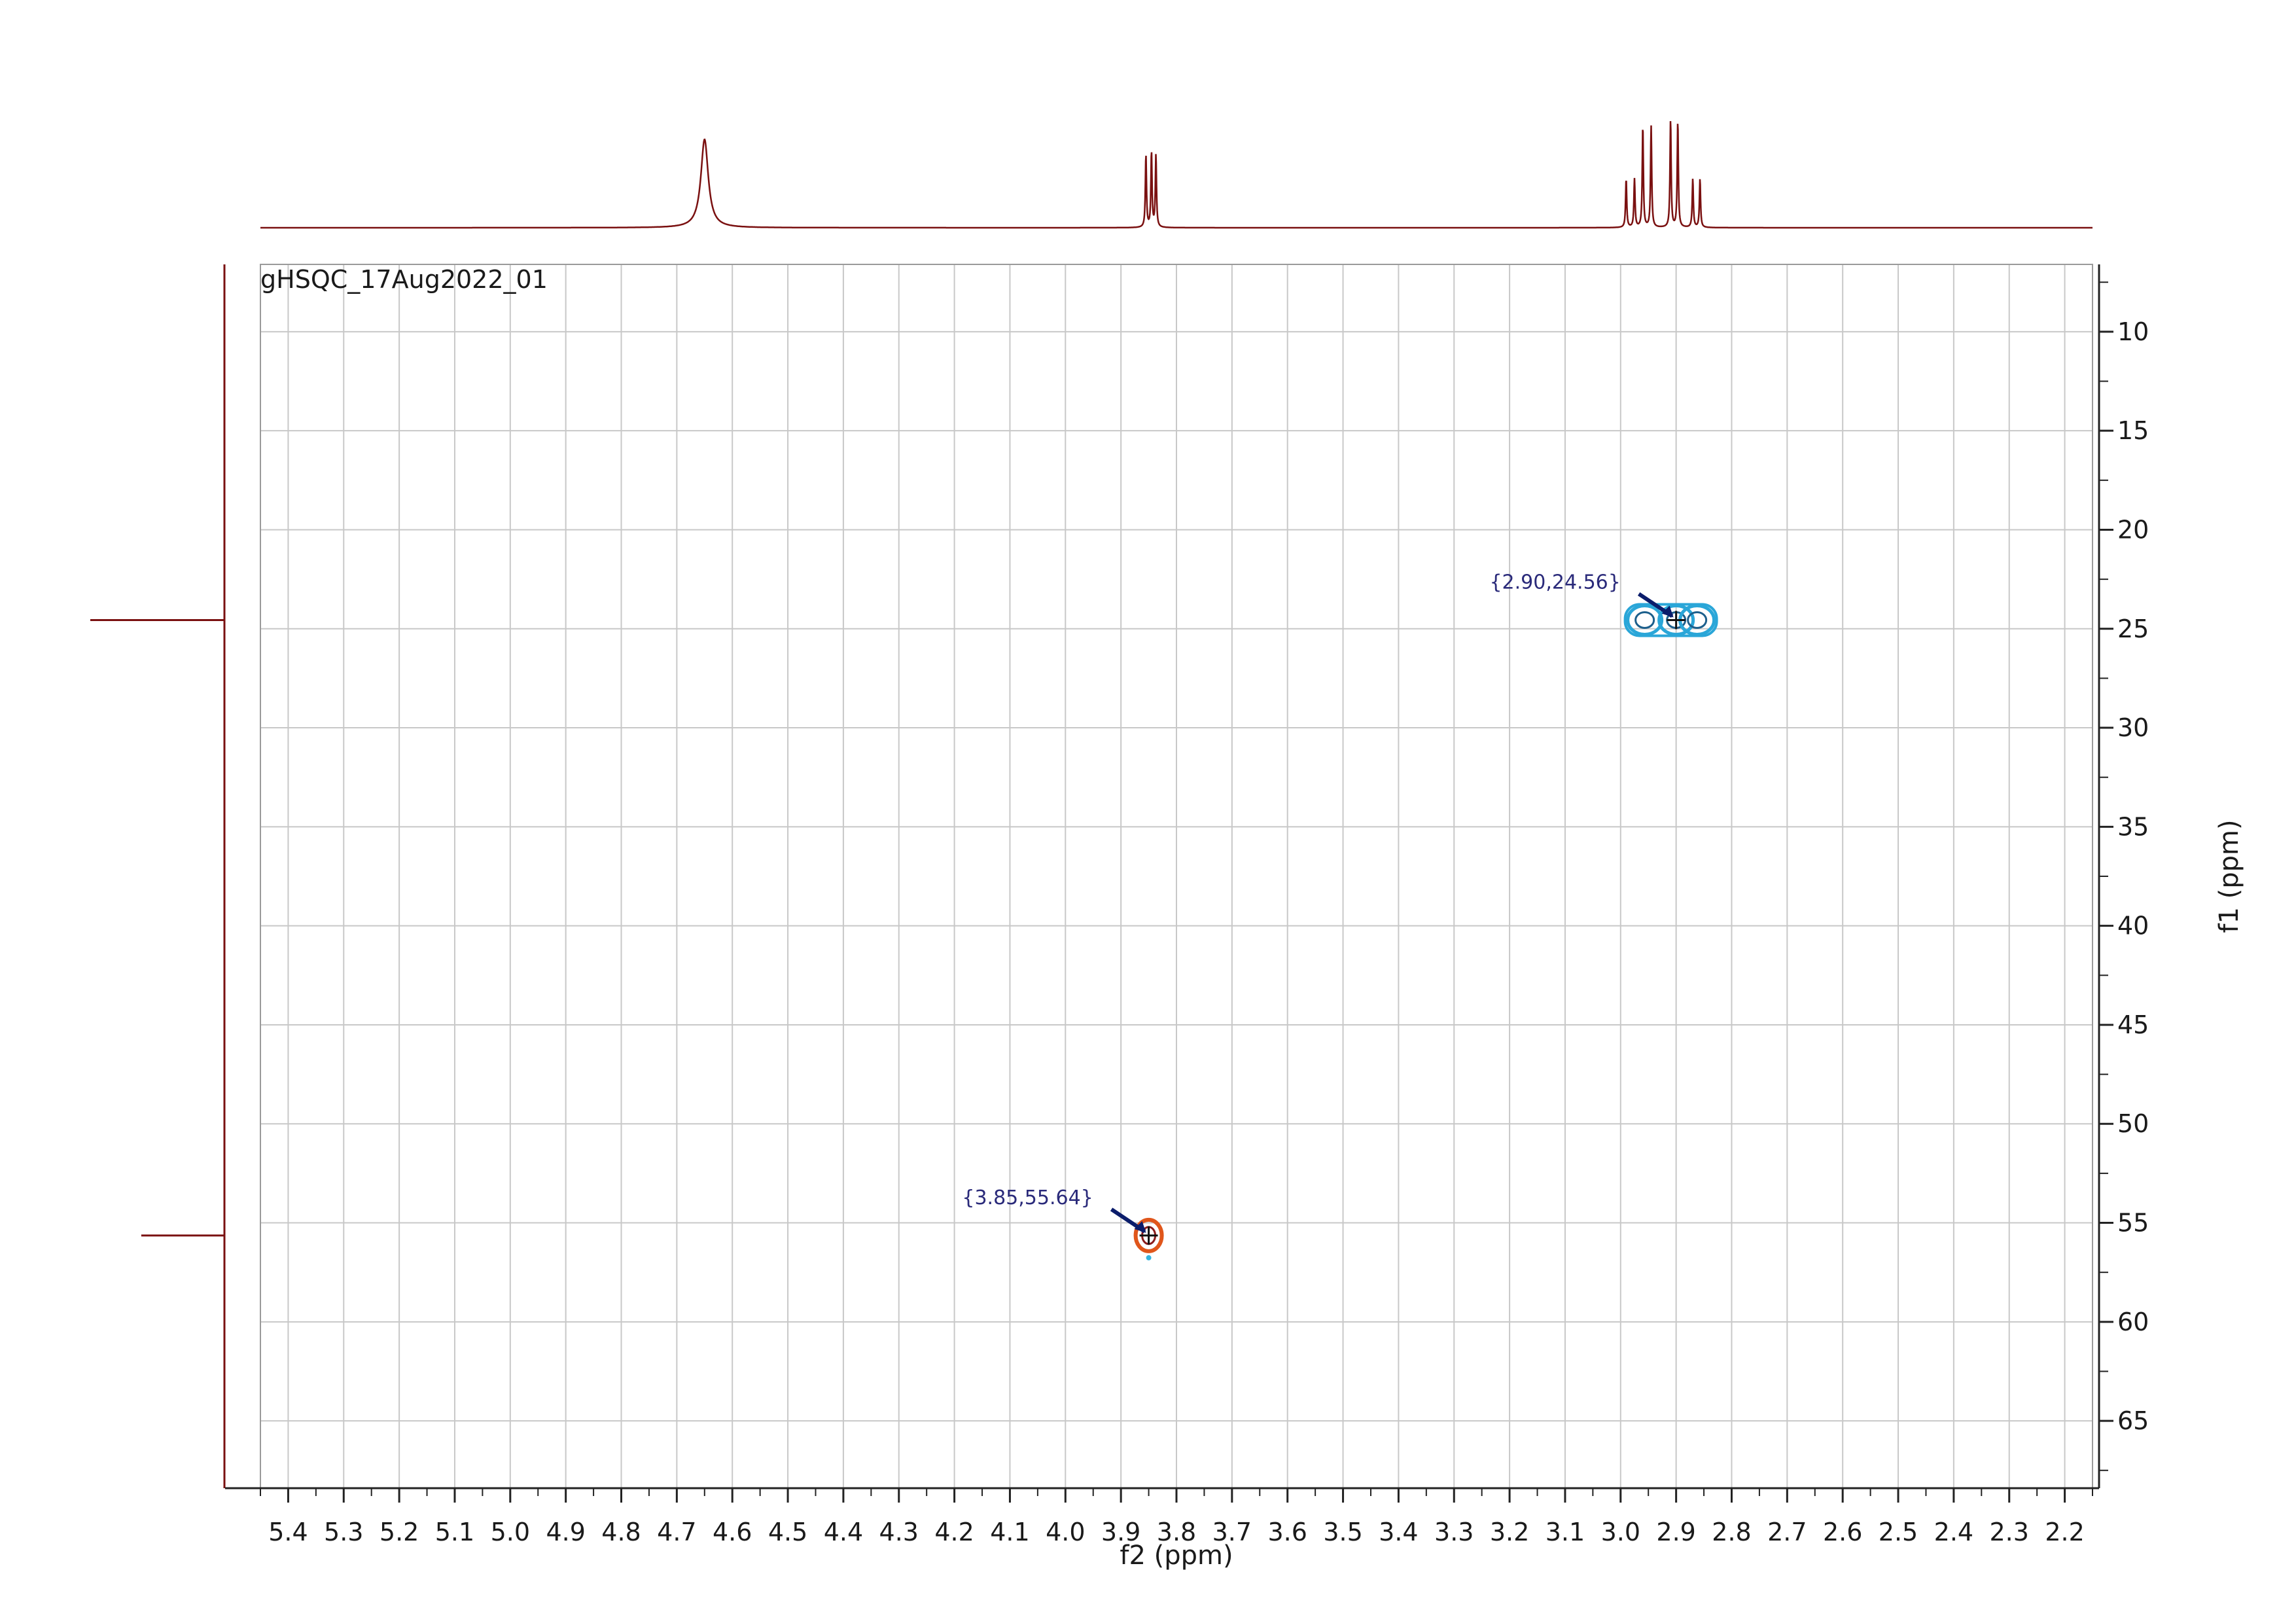 The height and width of the screenshot is (1623, 2296). What do you see at coordinates (1454, 1532) in the screenshot?
I see `x-tick-label: 3.3` at bounding box center [1454, 1532].